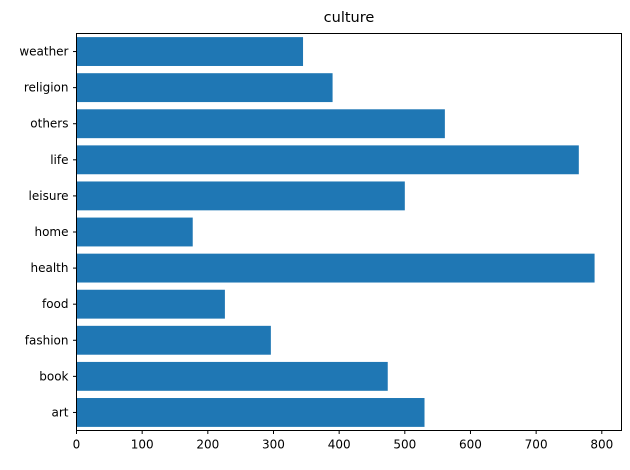  I want to click on bar-life, so click(327, 160).